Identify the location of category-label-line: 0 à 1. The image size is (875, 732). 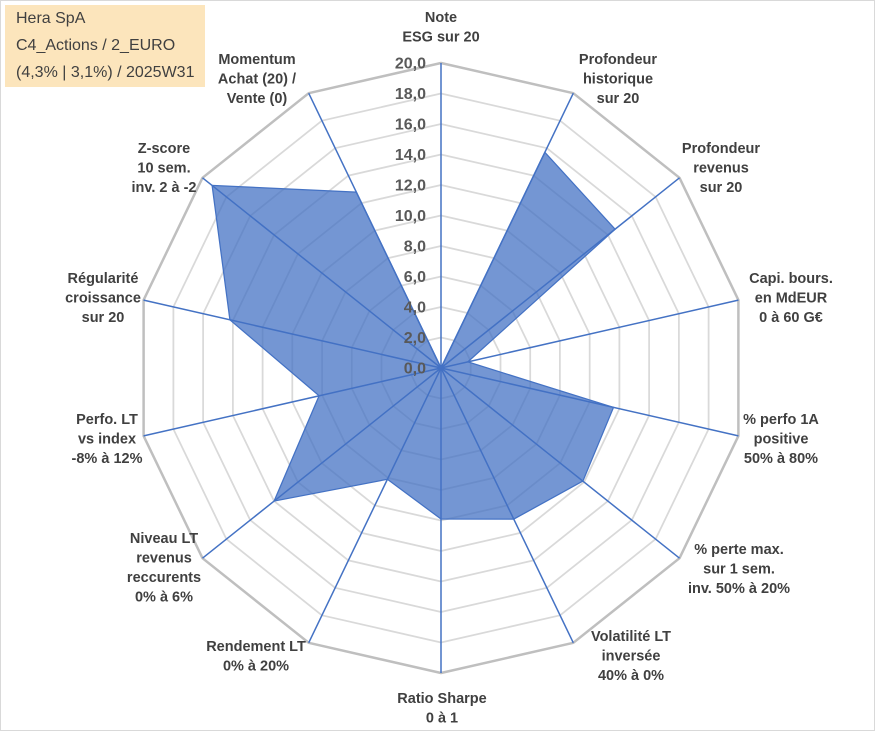
(442, 719).